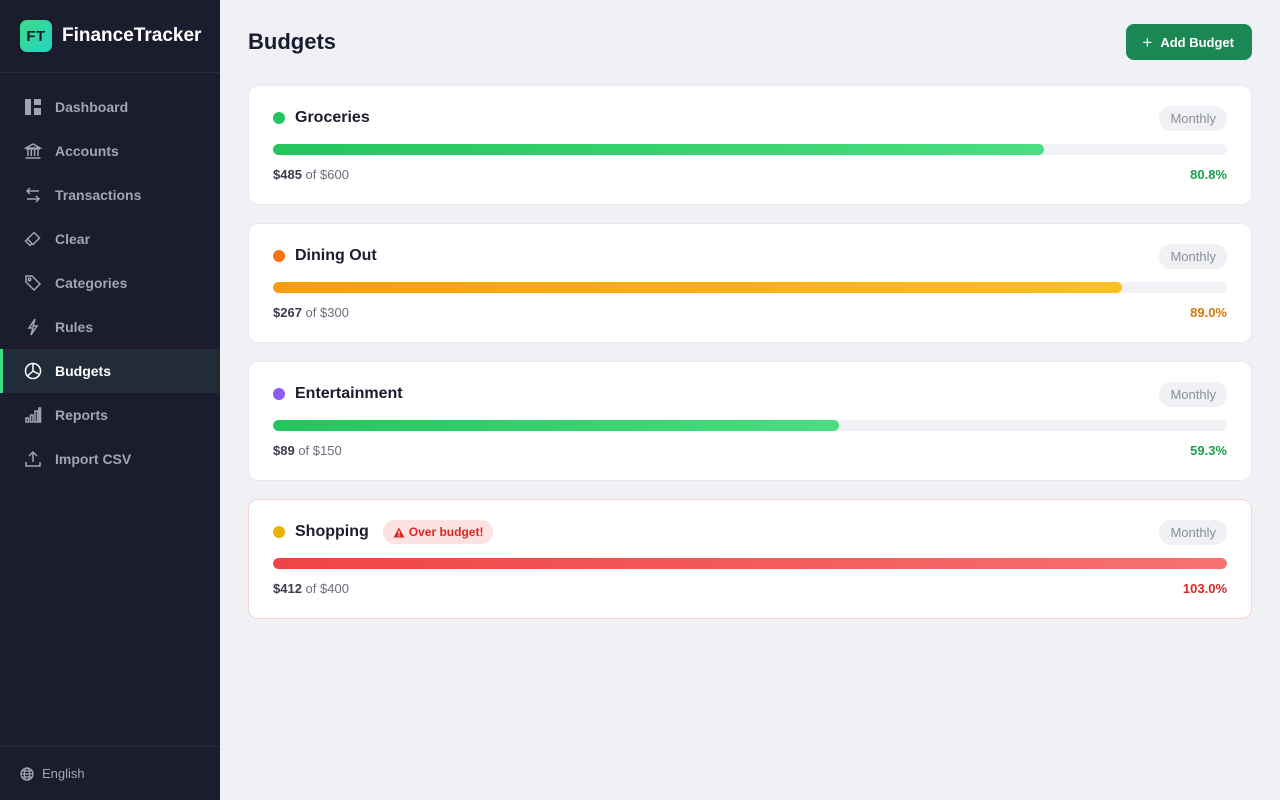 The width and height of the screenshot is (1280, 800). What do you see at coordinates (132, 35) in the screenshot?
I see `app-name: FinanceTracker` at bounding box center [132, 35].